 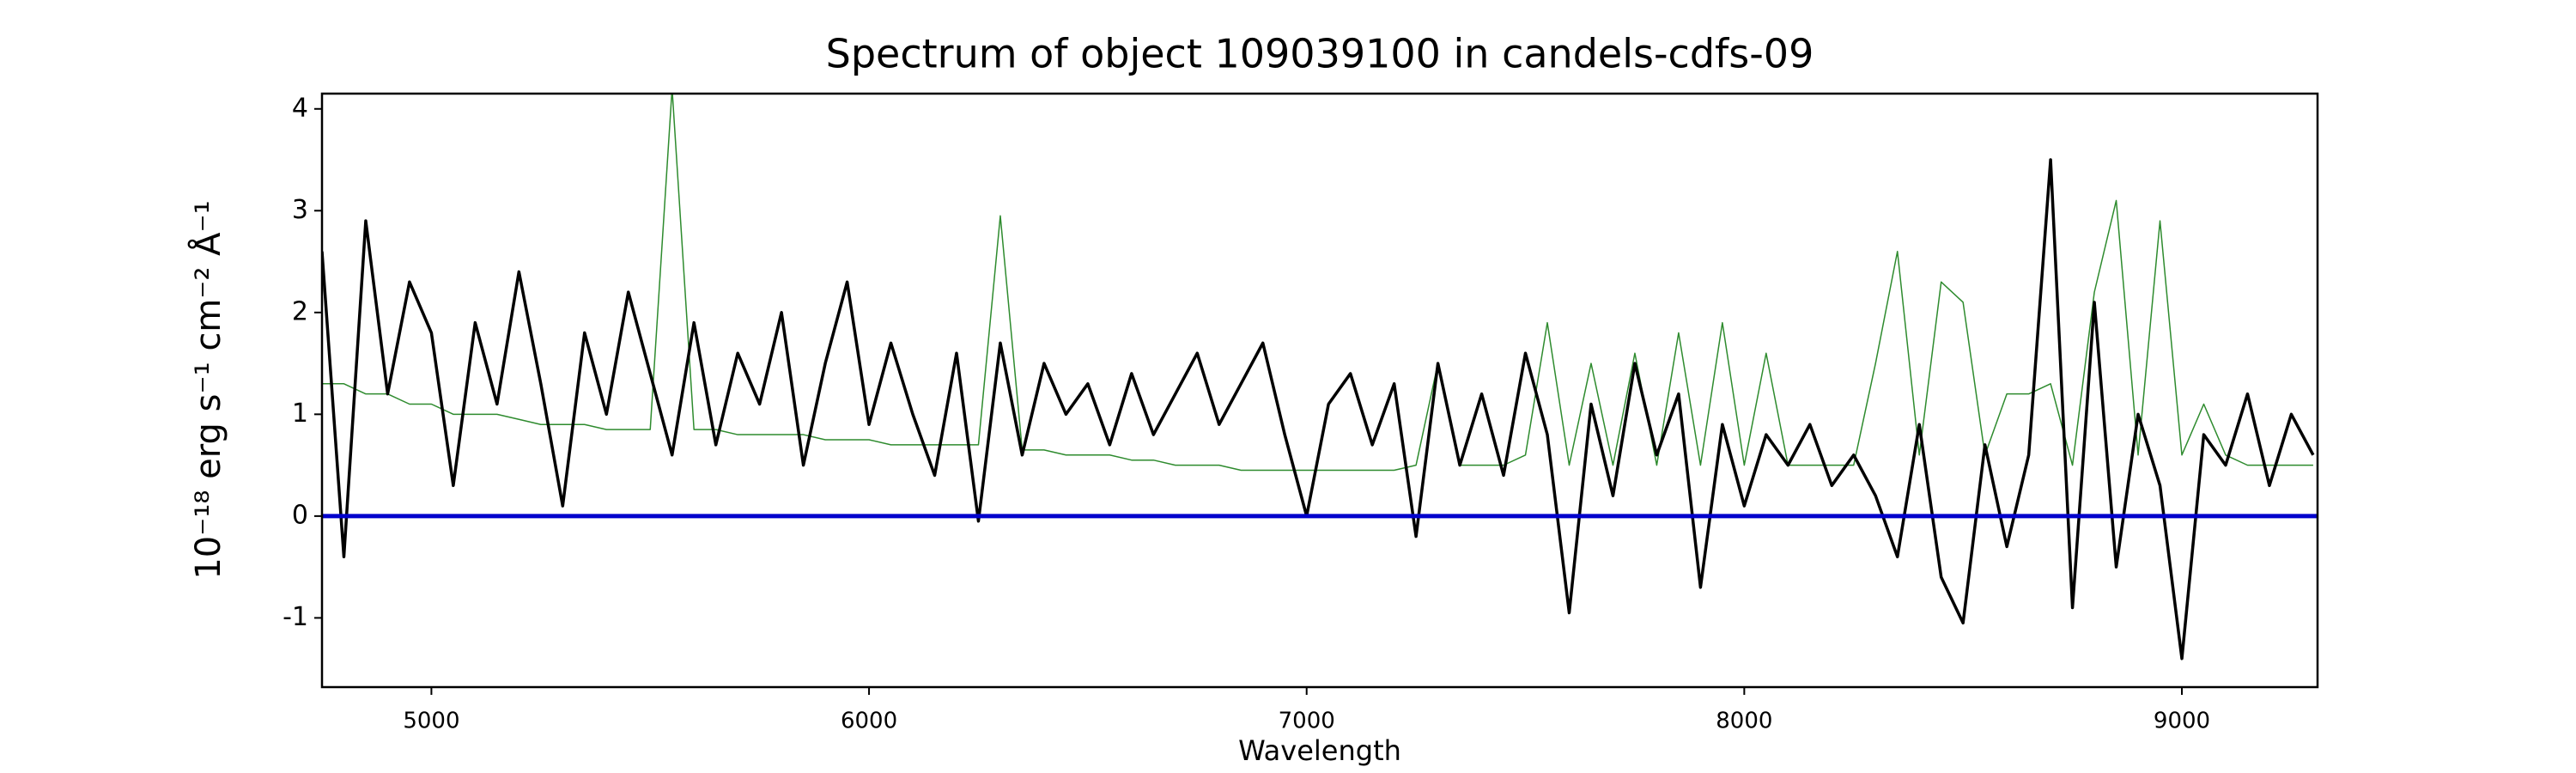 What do you see at coordinates (1307, 721) in the screenshot?
I see `x-tick-label: 7000` at bounding box center [1307, 721].